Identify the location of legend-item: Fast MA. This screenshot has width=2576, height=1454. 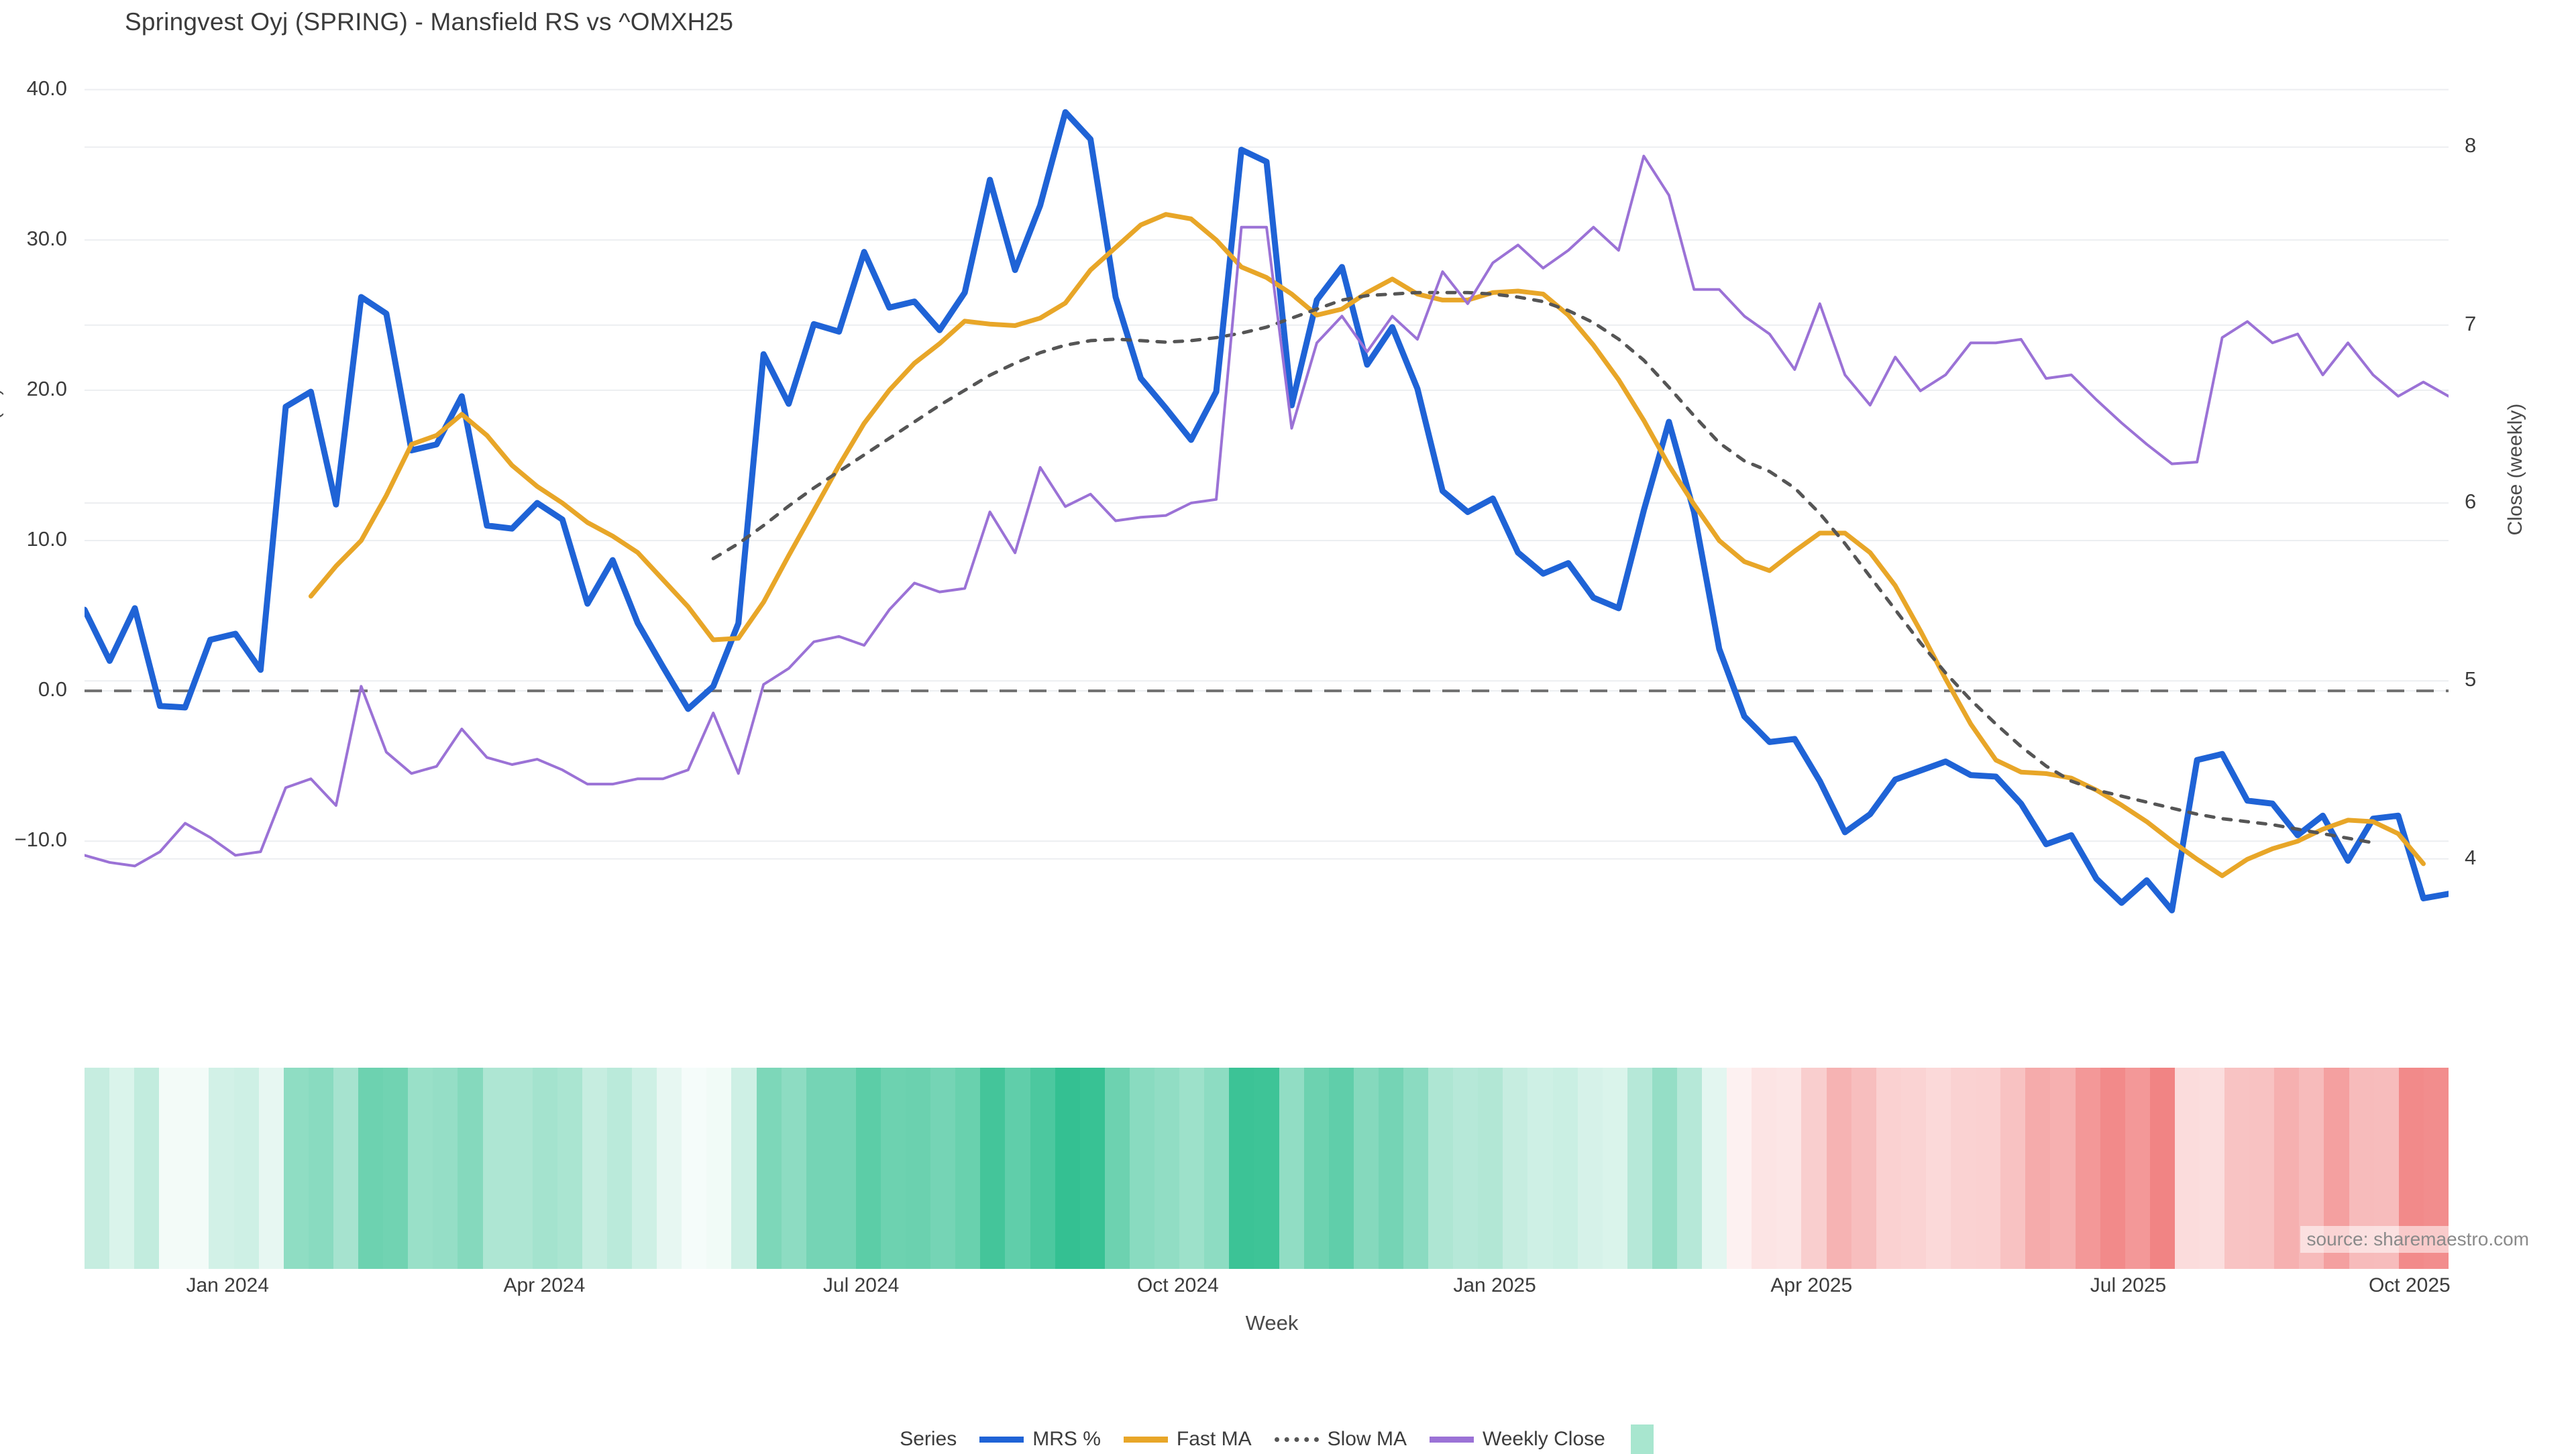
(1187, 1439).